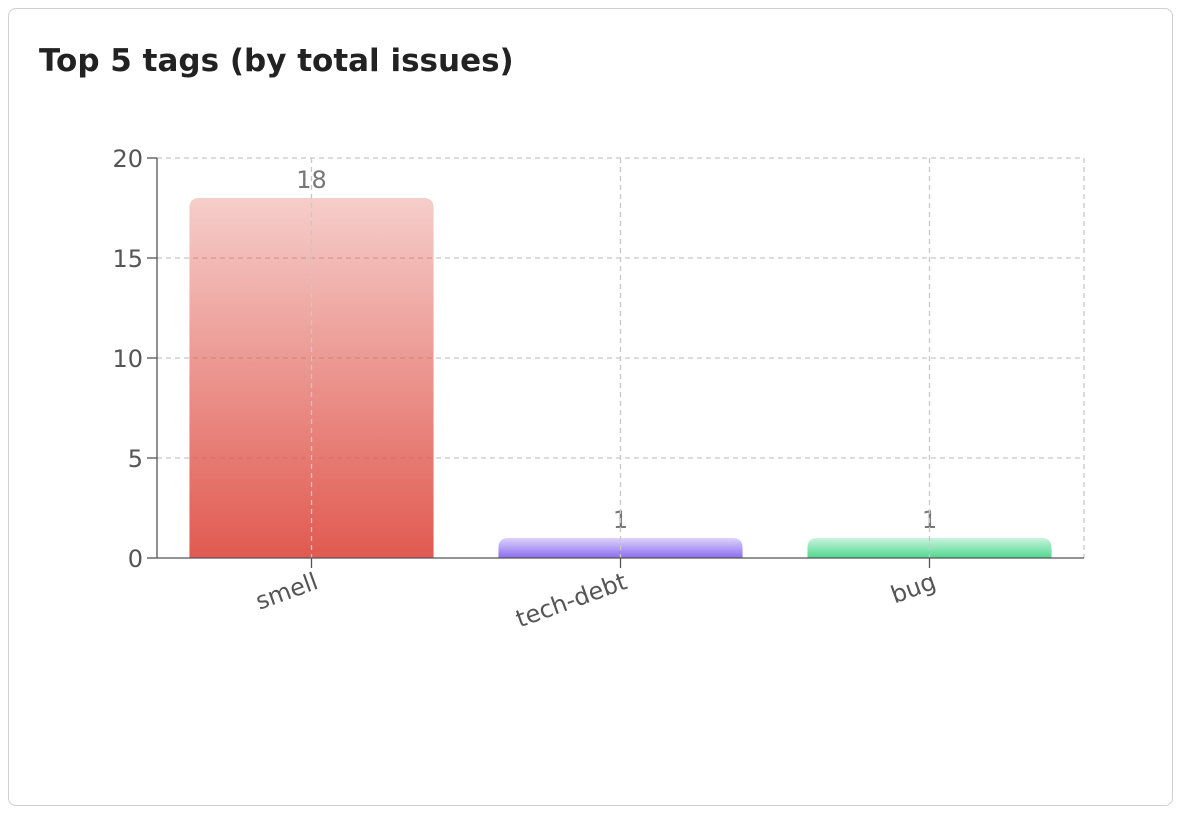 This screenshot has height=816, width=1182. What do you see at coordinates (135, 559) in the screenshot?
I see `y-tick-label: 0` at bounding box center [135, 559].